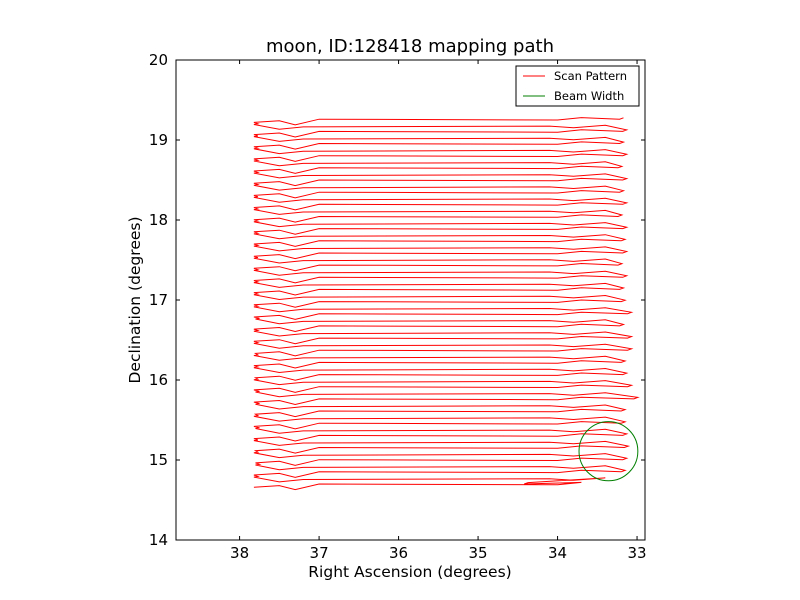  Describe the element at coordinates (158, 540) in the screenshot. I see `y-tick-label: 14` at that location.